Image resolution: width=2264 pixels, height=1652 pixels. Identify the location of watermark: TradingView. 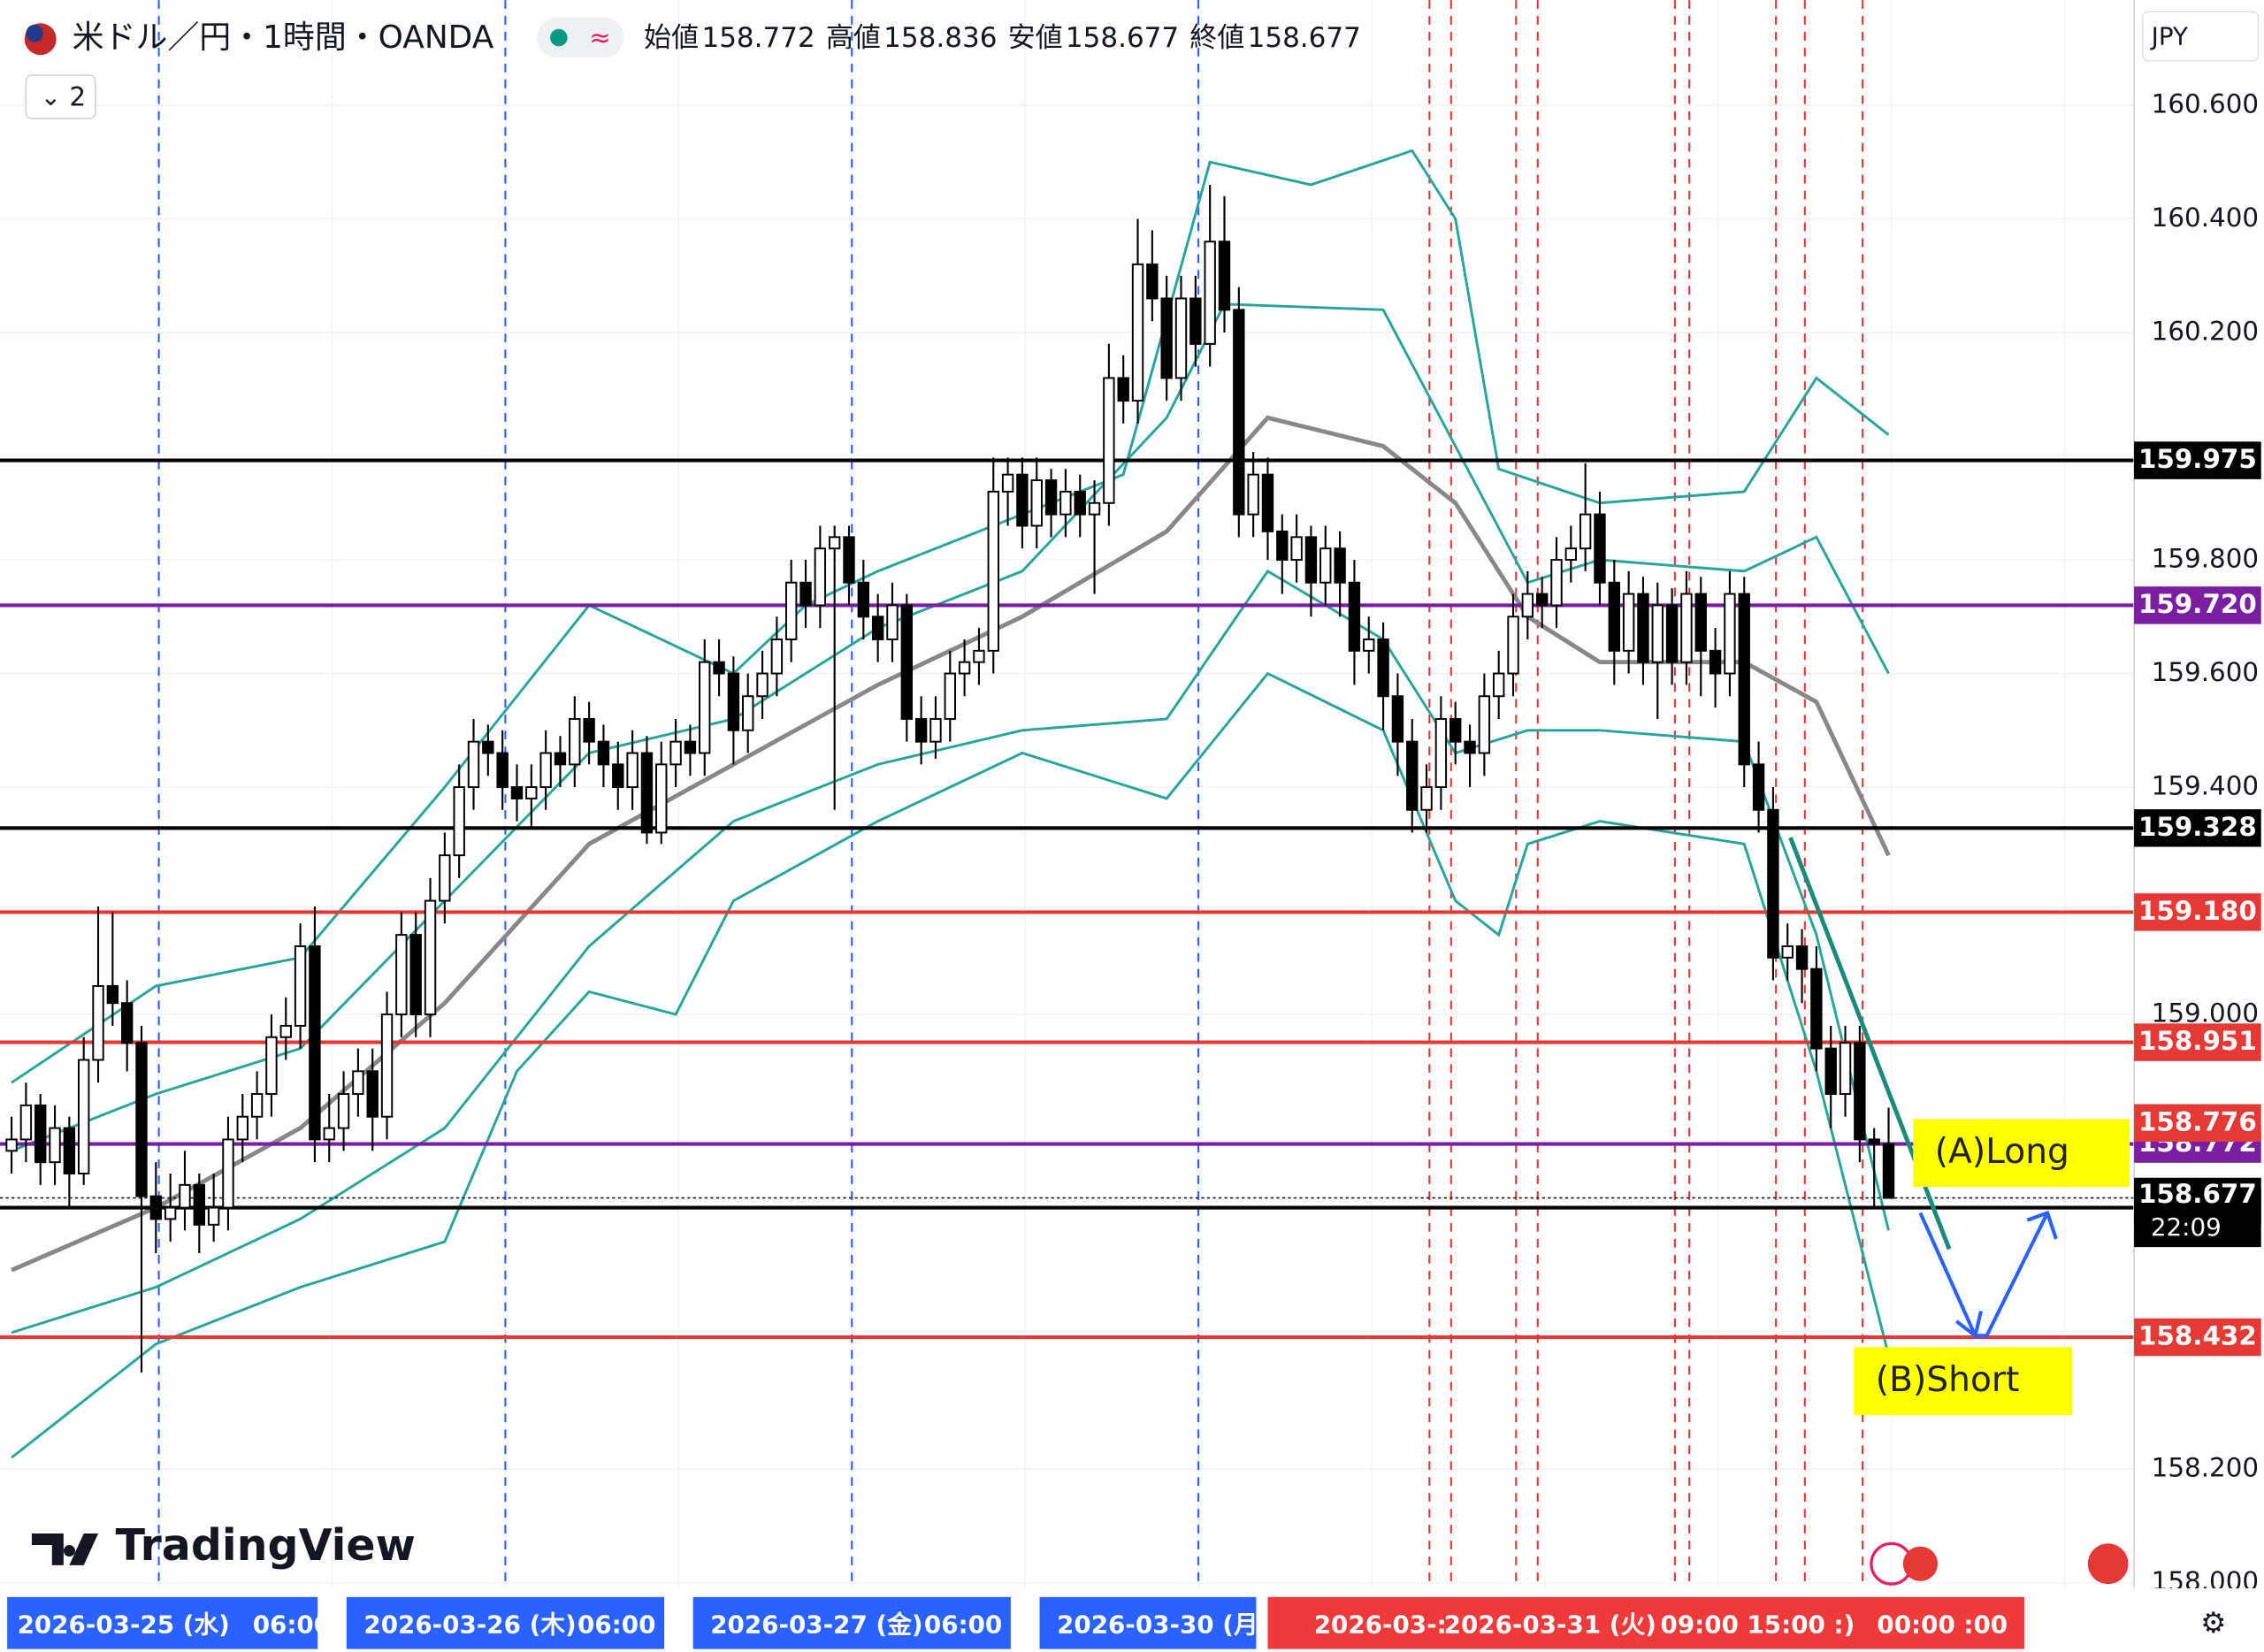
(266, 1546).